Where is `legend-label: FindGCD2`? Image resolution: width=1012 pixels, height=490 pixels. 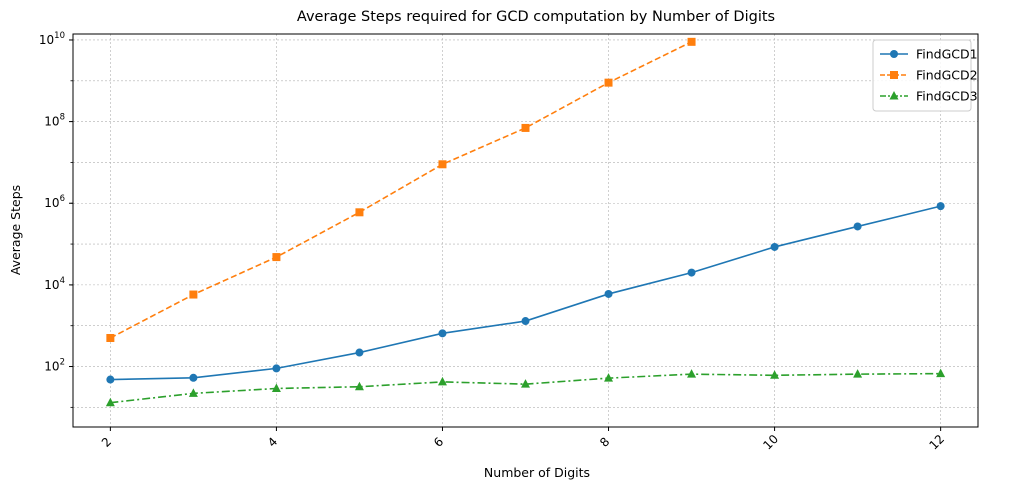
legend-label: FindGCD2 is located at coordinates (947, 75).